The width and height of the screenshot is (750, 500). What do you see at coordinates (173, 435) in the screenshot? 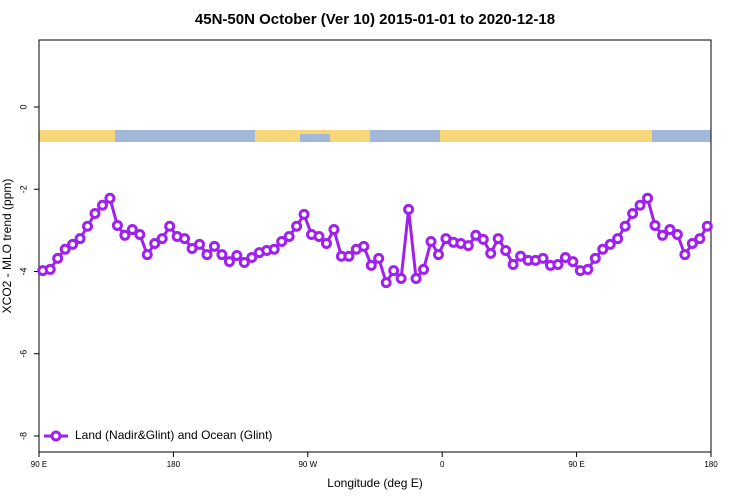
I see `legend-label: Land (Nadir&Glint) and Ocean (Glint)` at bounding box center [173, 435].